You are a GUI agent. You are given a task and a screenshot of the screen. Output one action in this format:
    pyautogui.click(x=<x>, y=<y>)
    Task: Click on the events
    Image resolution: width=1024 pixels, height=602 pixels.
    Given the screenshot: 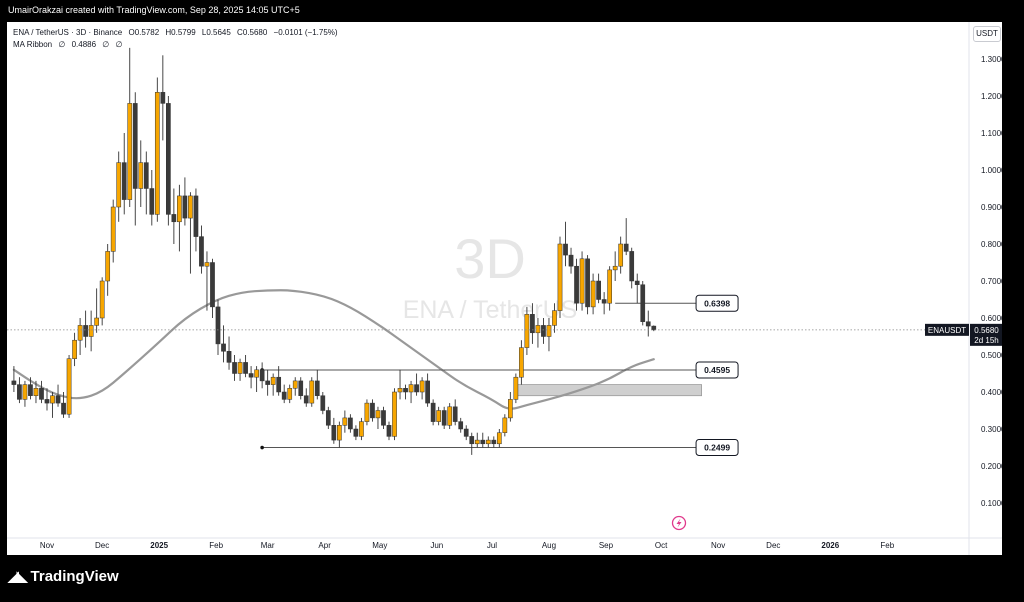 What is the action you would take?
    pyautogui.click(x=679, y=523)
    